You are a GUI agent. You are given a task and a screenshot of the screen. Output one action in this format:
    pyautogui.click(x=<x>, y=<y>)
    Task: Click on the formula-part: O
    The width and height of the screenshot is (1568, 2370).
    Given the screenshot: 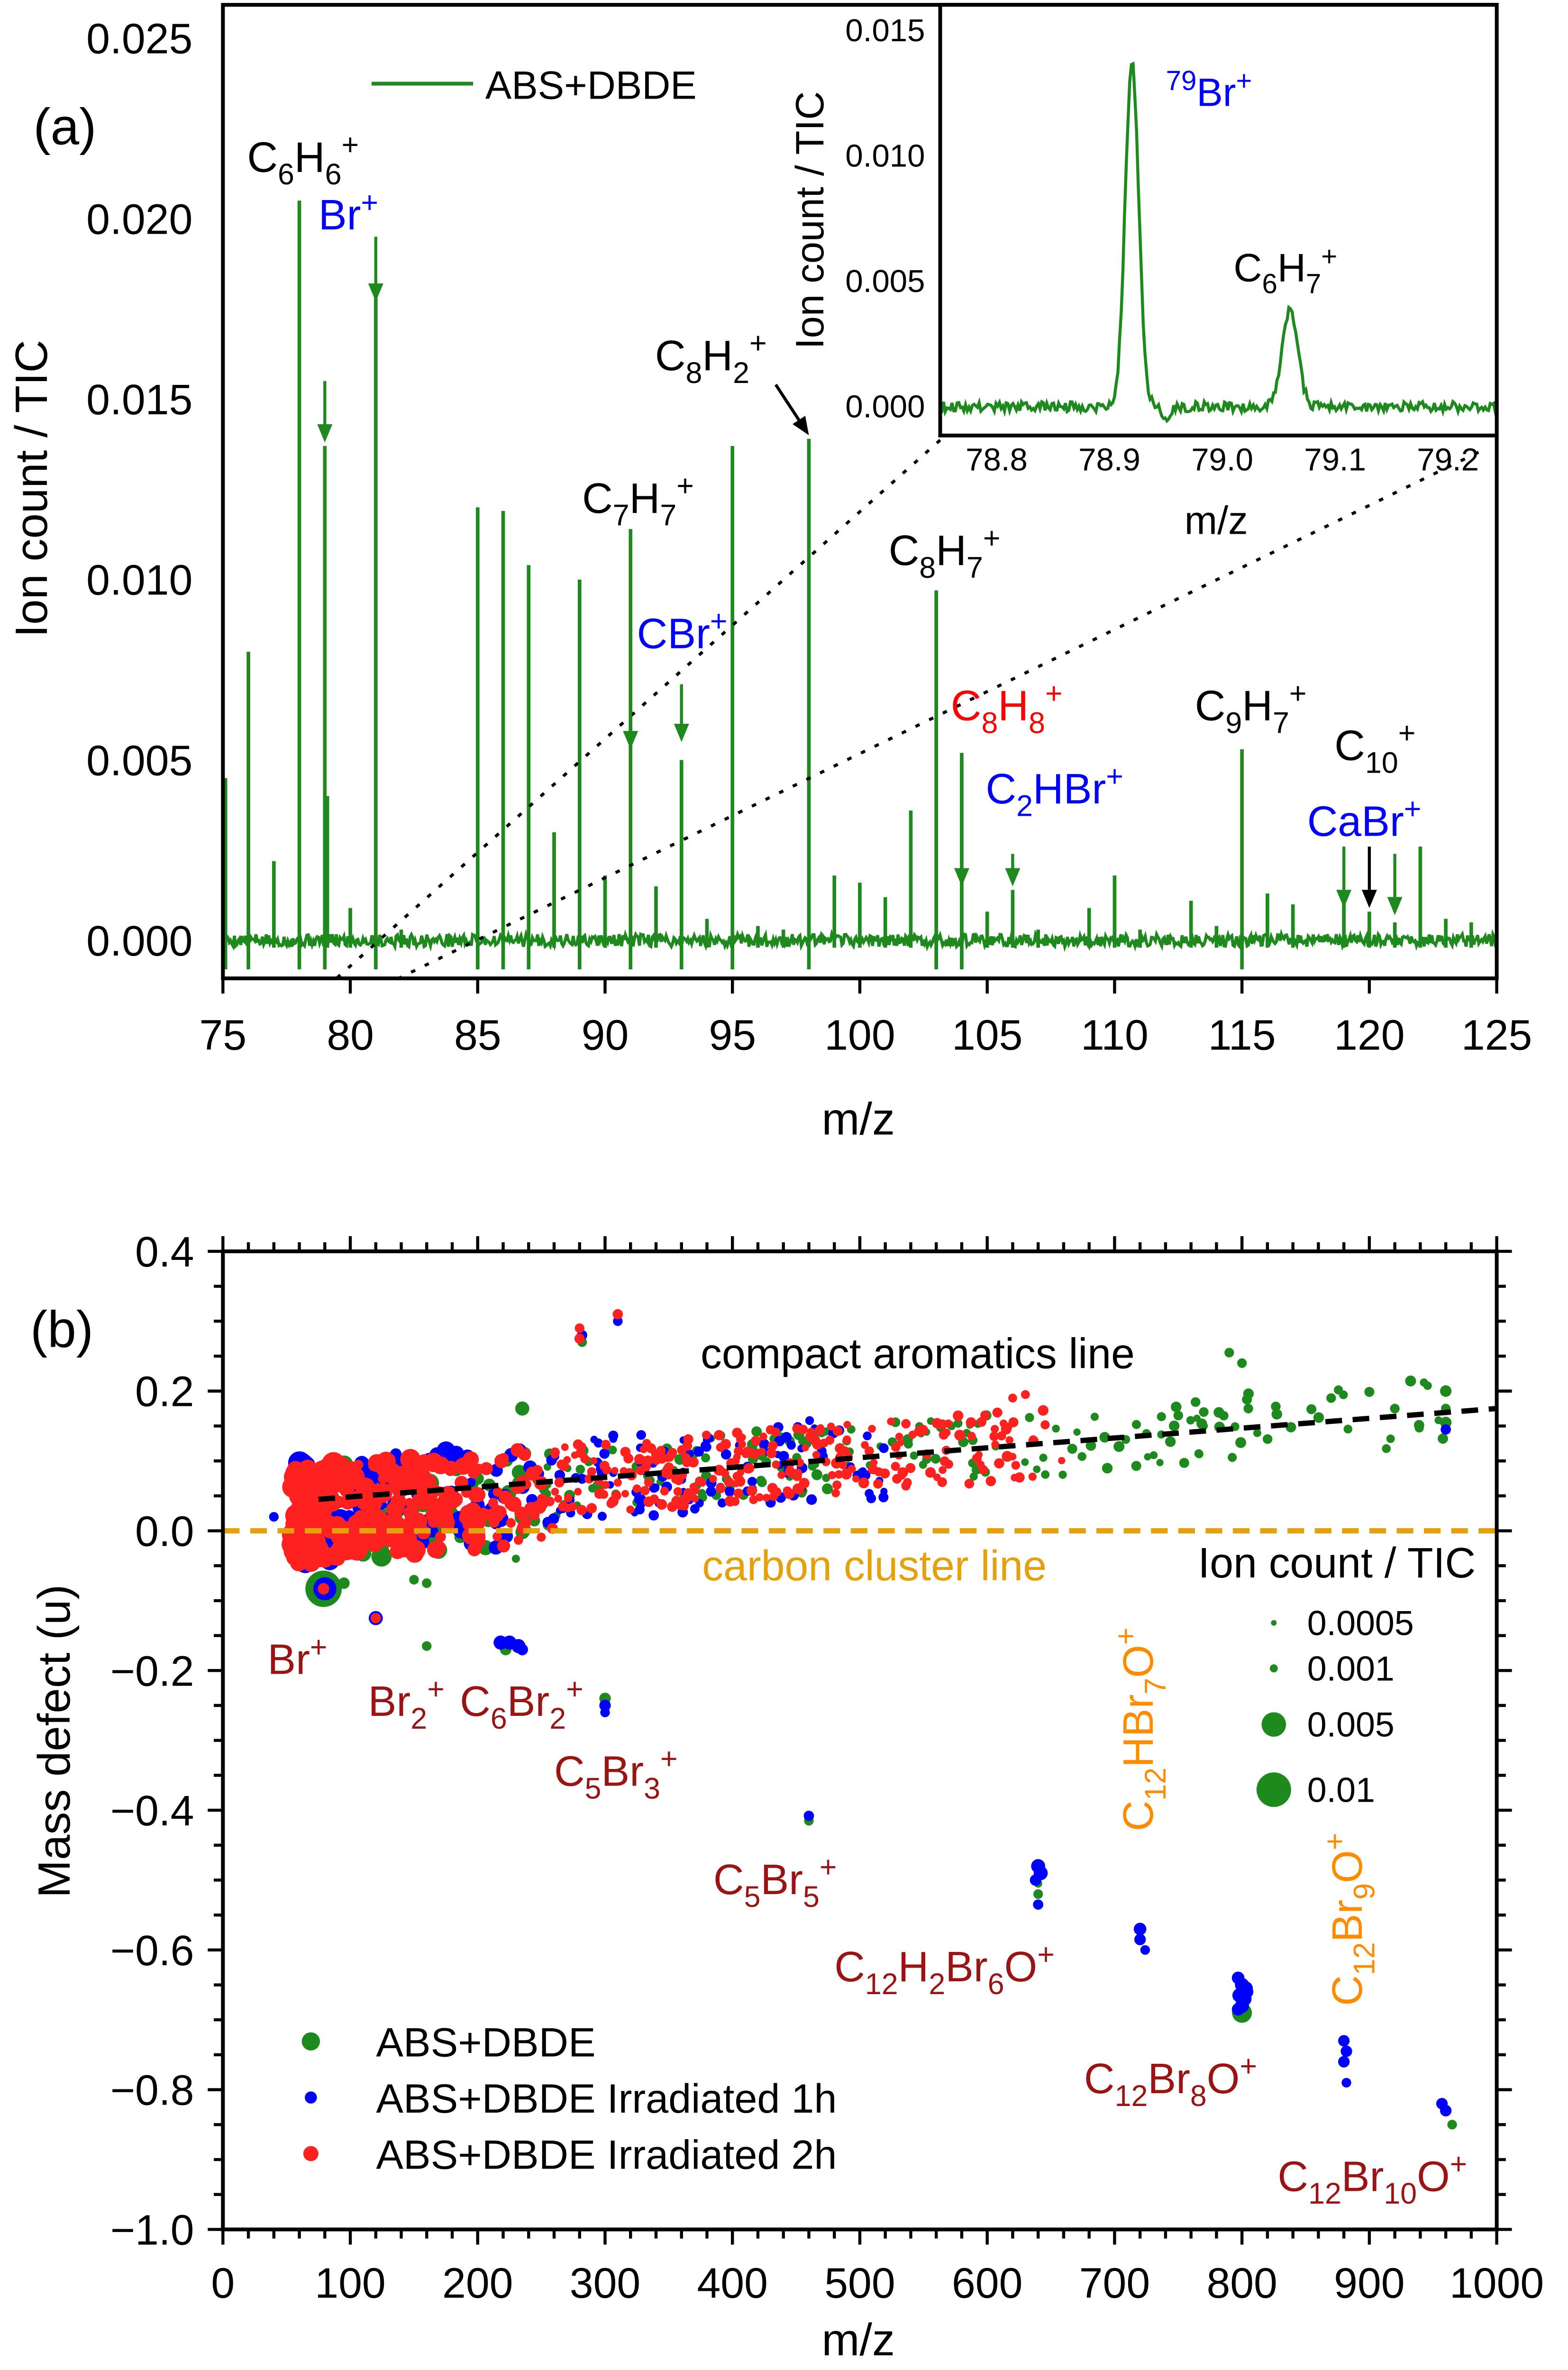 What is the action you would take?
    pyautogui.click(x=1021, y=1966)
    